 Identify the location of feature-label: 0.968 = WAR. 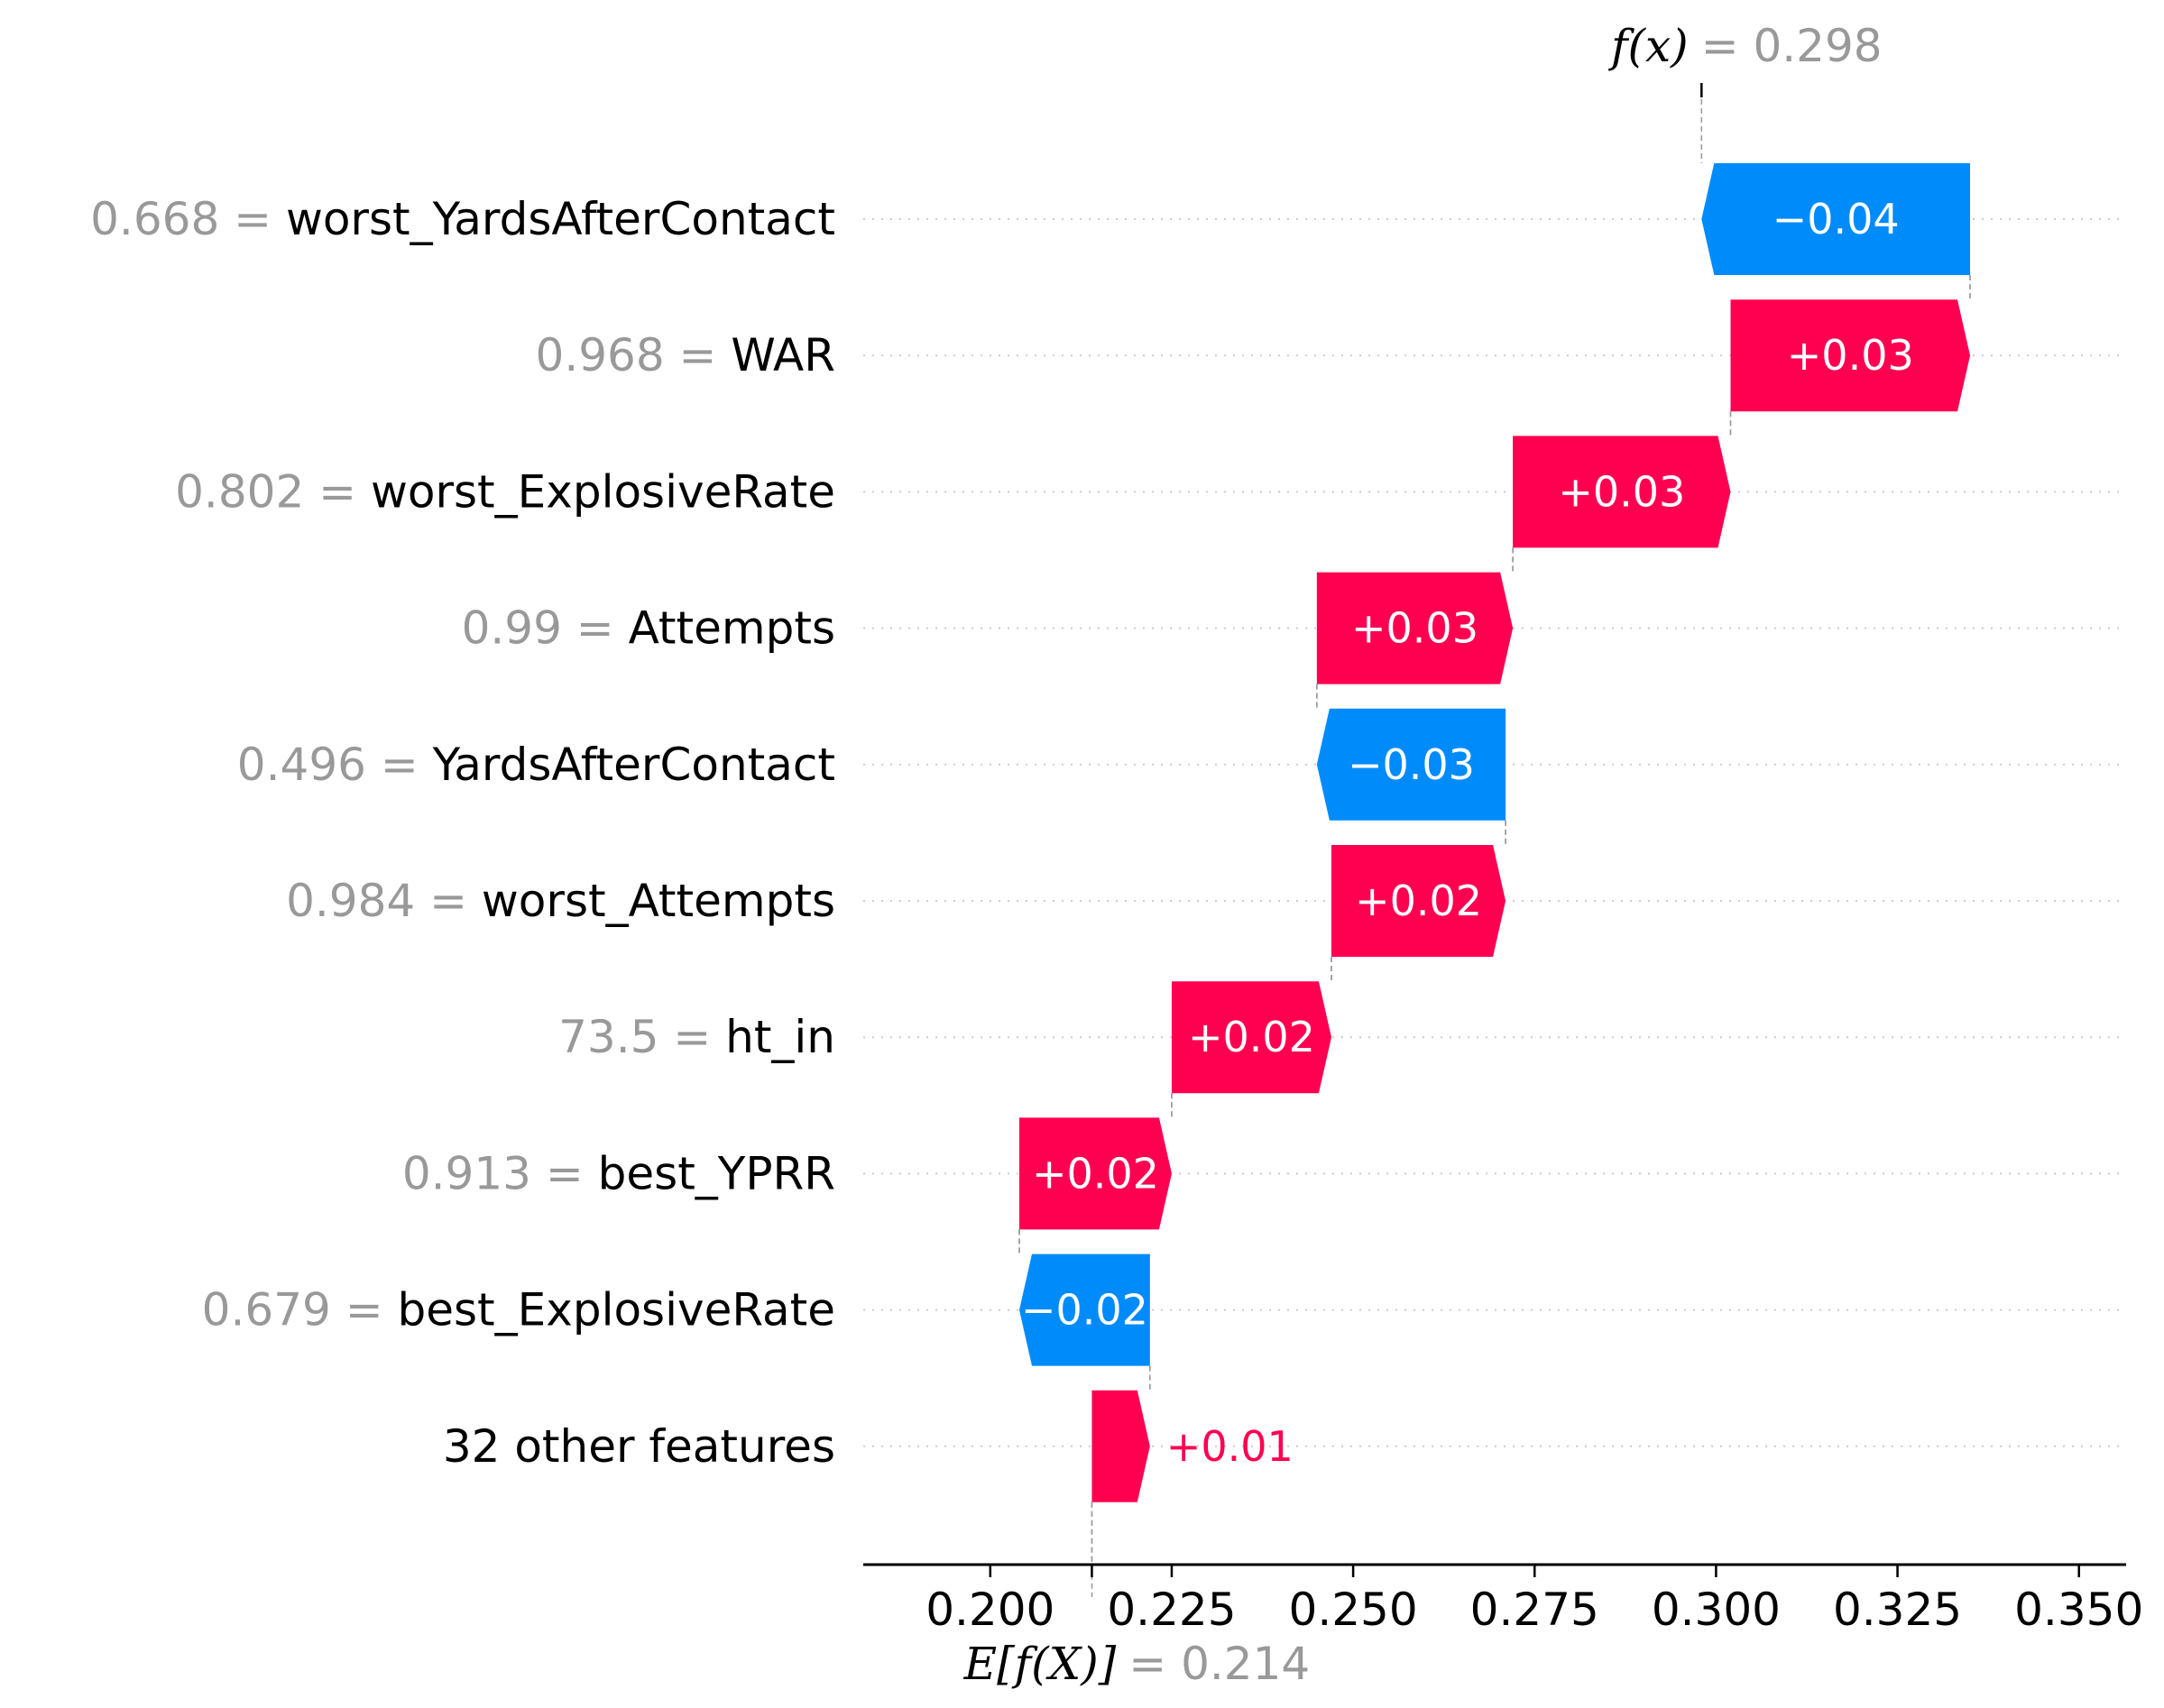
(685, 355).